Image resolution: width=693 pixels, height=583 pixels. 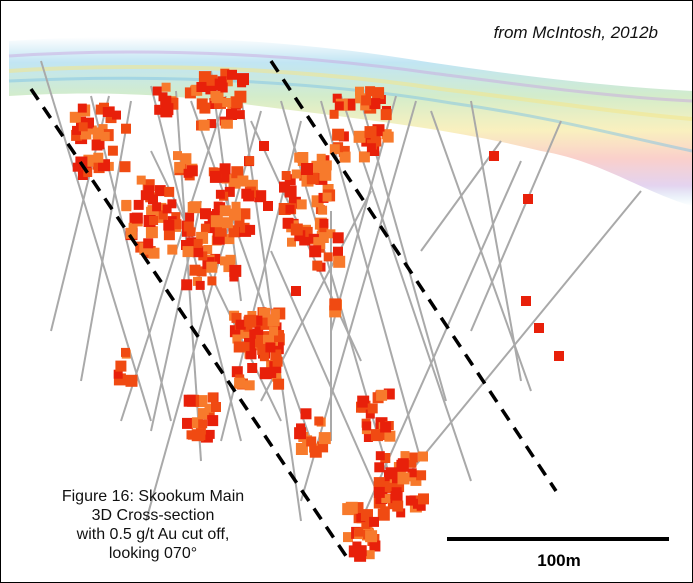 What do you see at coordinates (153, 515) in the screenshot?
I see `caption-line-2: 3D Cross-section` at bounding box center [153, 515].